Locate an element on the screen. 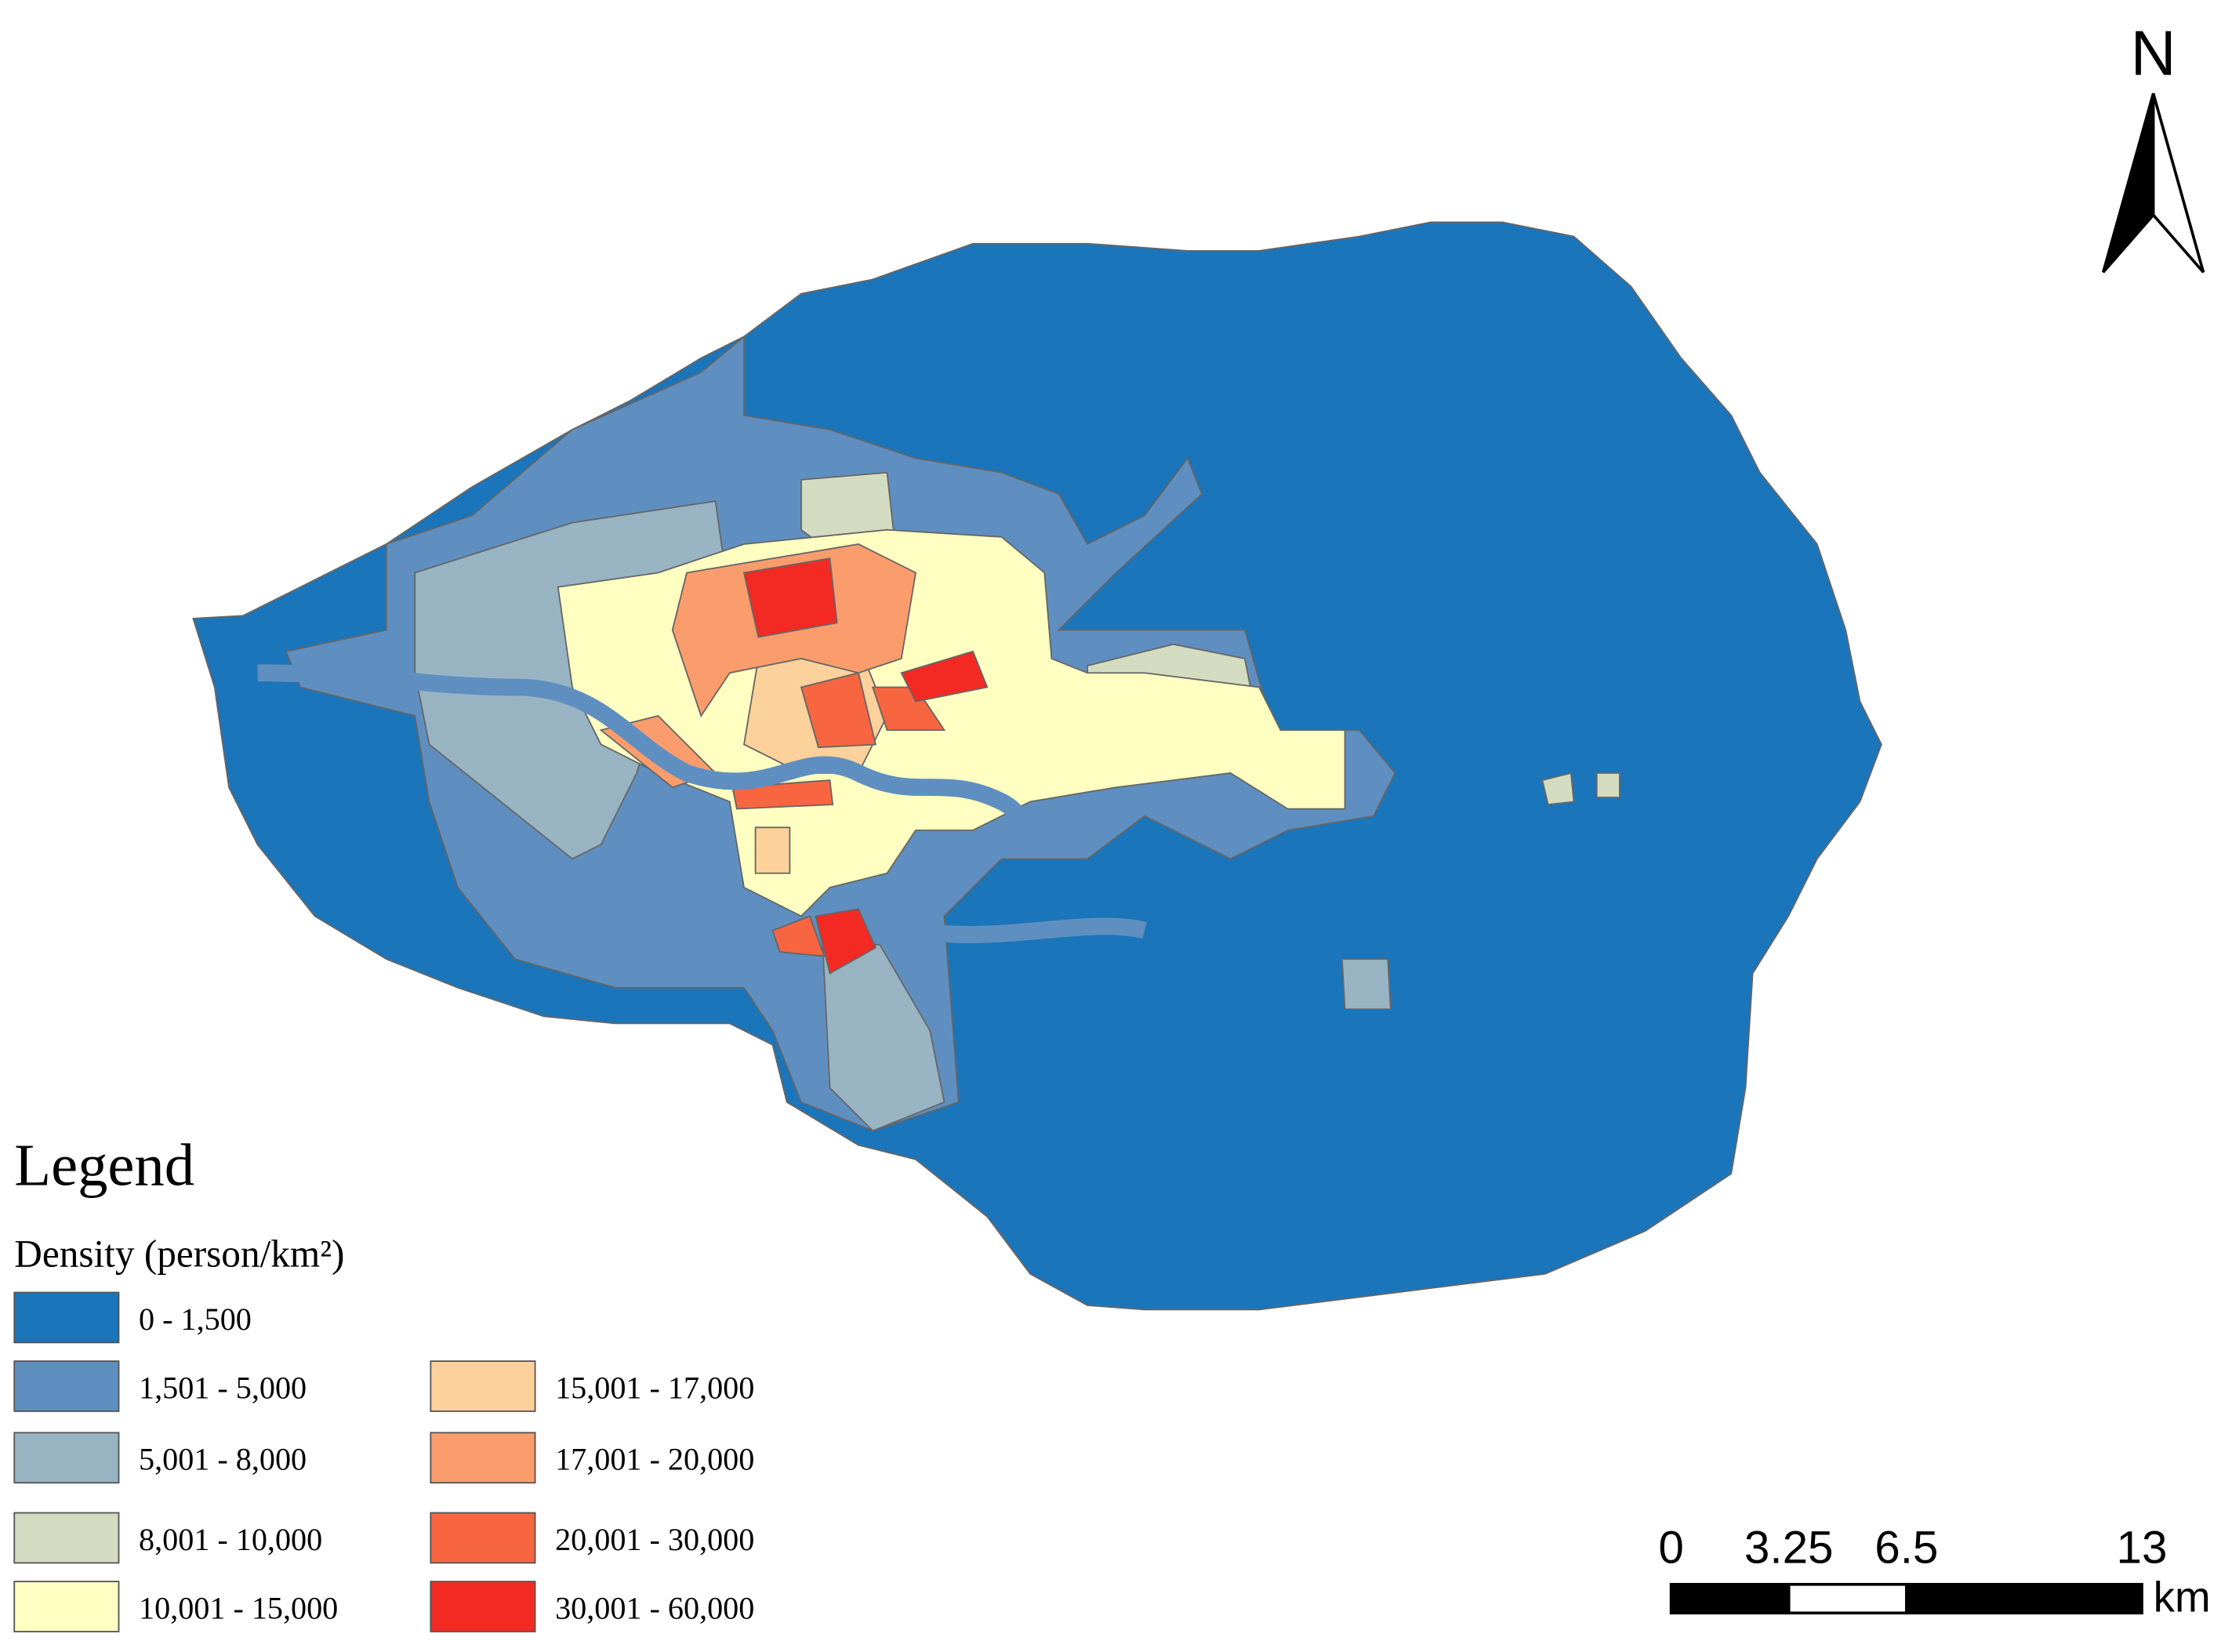  scale-label: 3.25 is located at coordinates (1789, 1547).